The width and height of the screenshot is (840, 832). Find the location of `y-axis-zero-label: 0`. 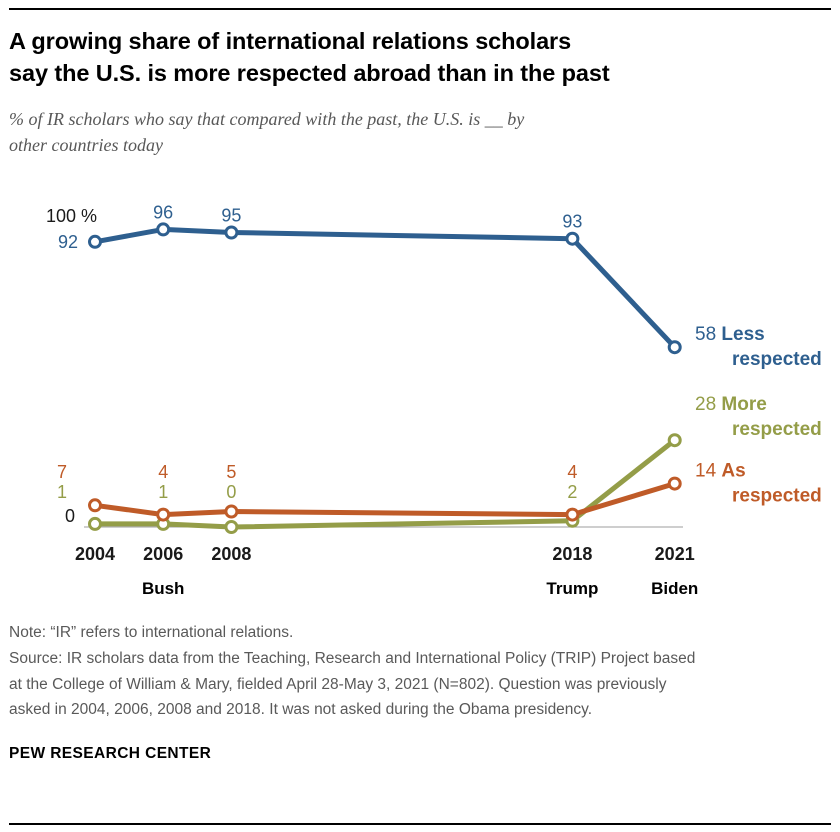

y-axis-zero-label: 0 is located at coordinates (70, 516).